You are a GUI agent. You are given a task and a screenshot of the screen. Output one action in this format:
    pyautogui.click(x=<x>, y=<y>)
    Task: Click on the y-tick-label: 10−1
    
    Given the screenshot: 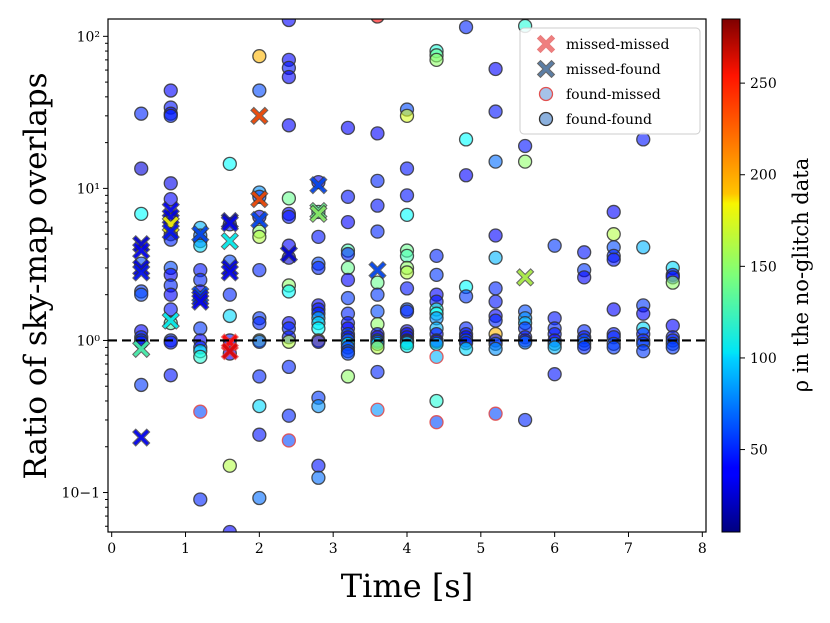 What is the action you would take?
    pyautogui.click(x=81, y=494)
    